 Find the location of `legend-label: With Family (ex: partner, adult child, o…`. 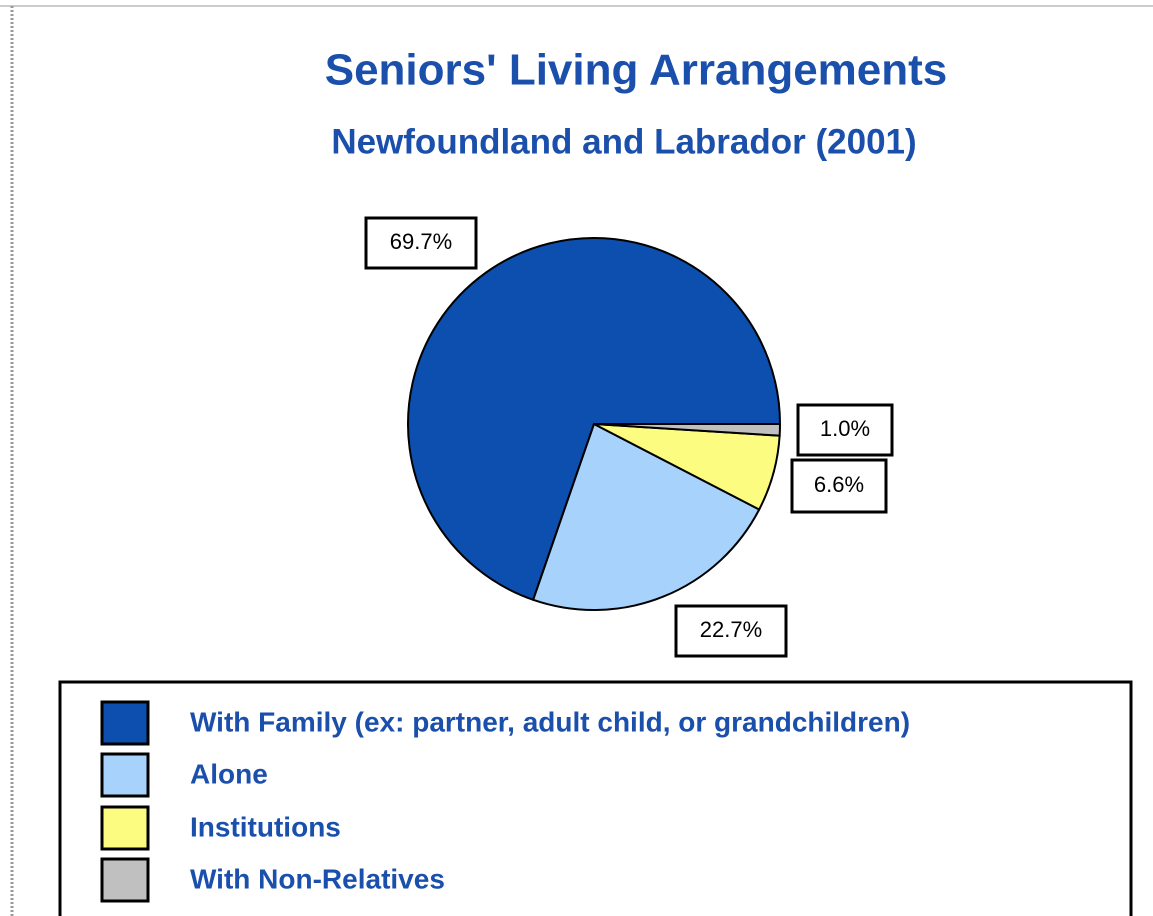

legend-label: With Family (ex: partner, adult child, o… is located at coordinates (550, 721).